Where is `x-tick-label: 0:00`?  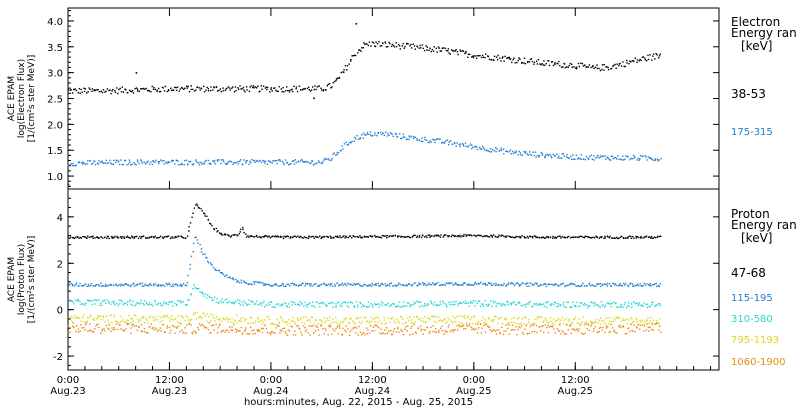
x-tick-label: 0:00 is located at coordinates (271, 380).